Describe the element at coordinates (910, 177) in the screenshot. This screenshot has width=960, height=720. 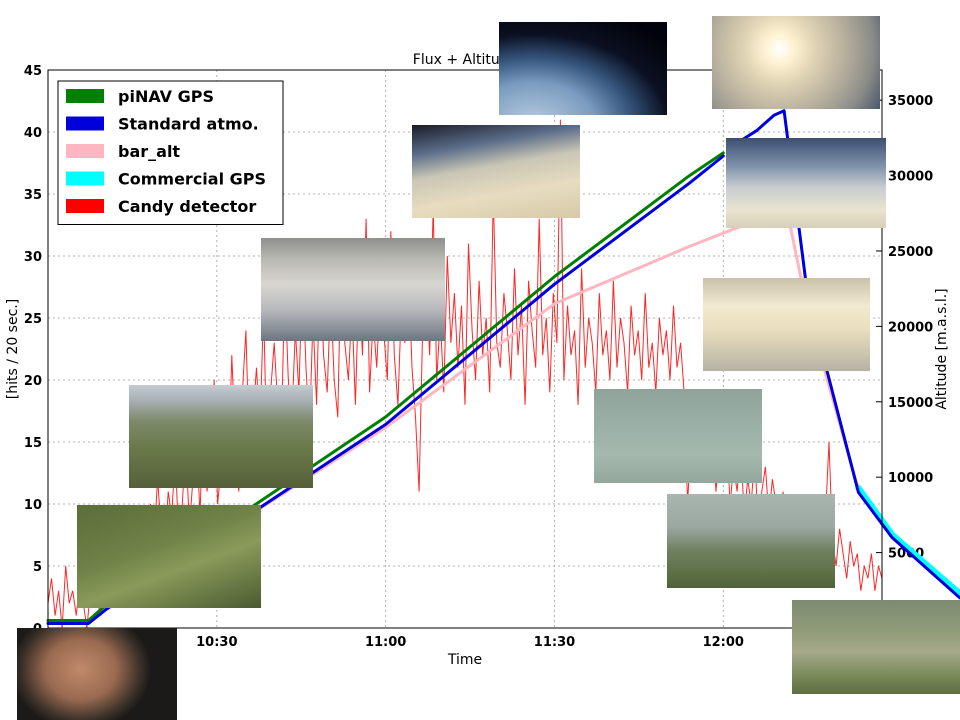
I see `y-tick-right-label: 30000` at that location.